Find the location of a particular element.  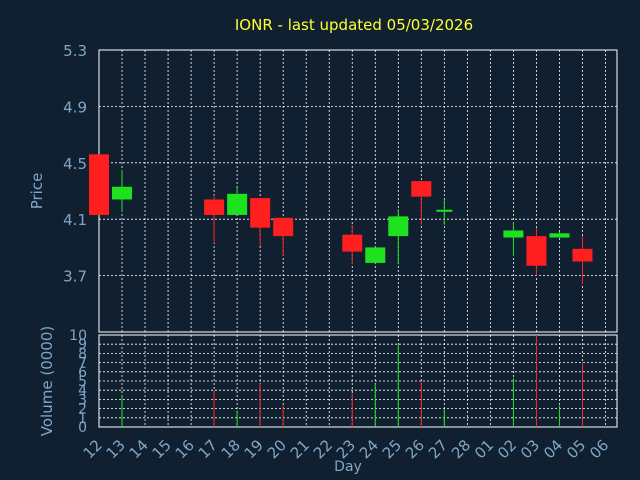

price-tick-label: 5.3 is located at coordinates (75, 51).